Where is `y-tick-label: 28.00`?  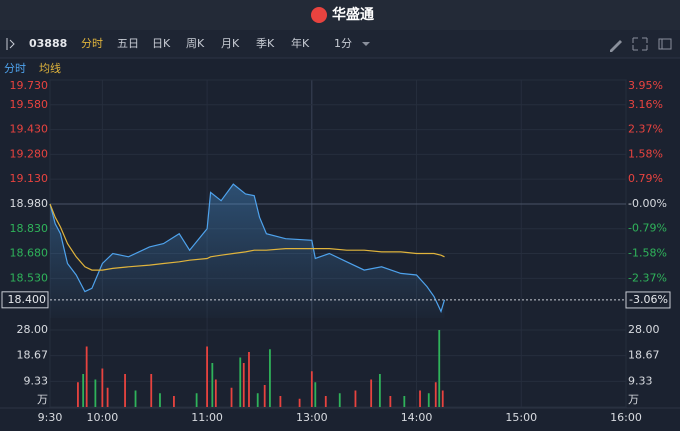 y-tick-label: 28.00 is located at coordinates (33, 329).